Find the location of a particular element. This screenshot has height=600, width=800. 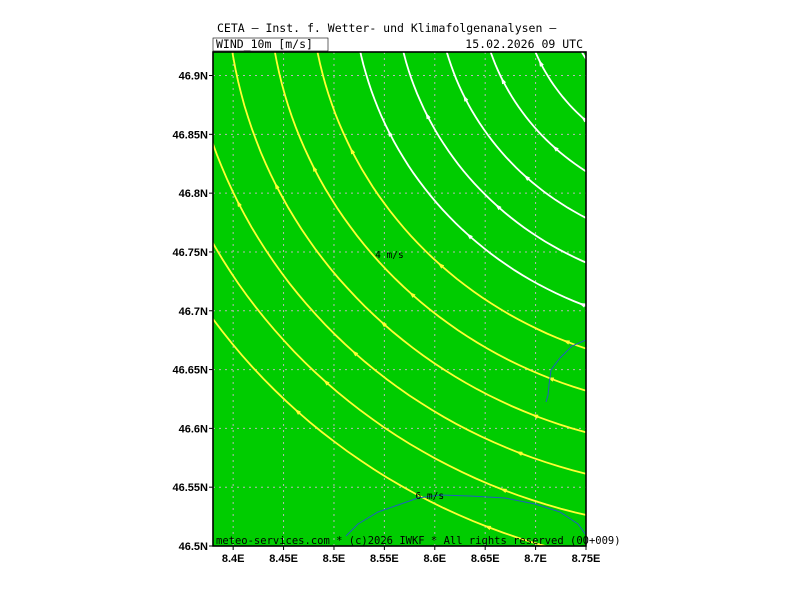

x-tick-label: 8.4E is located at coordinates (233, 559).